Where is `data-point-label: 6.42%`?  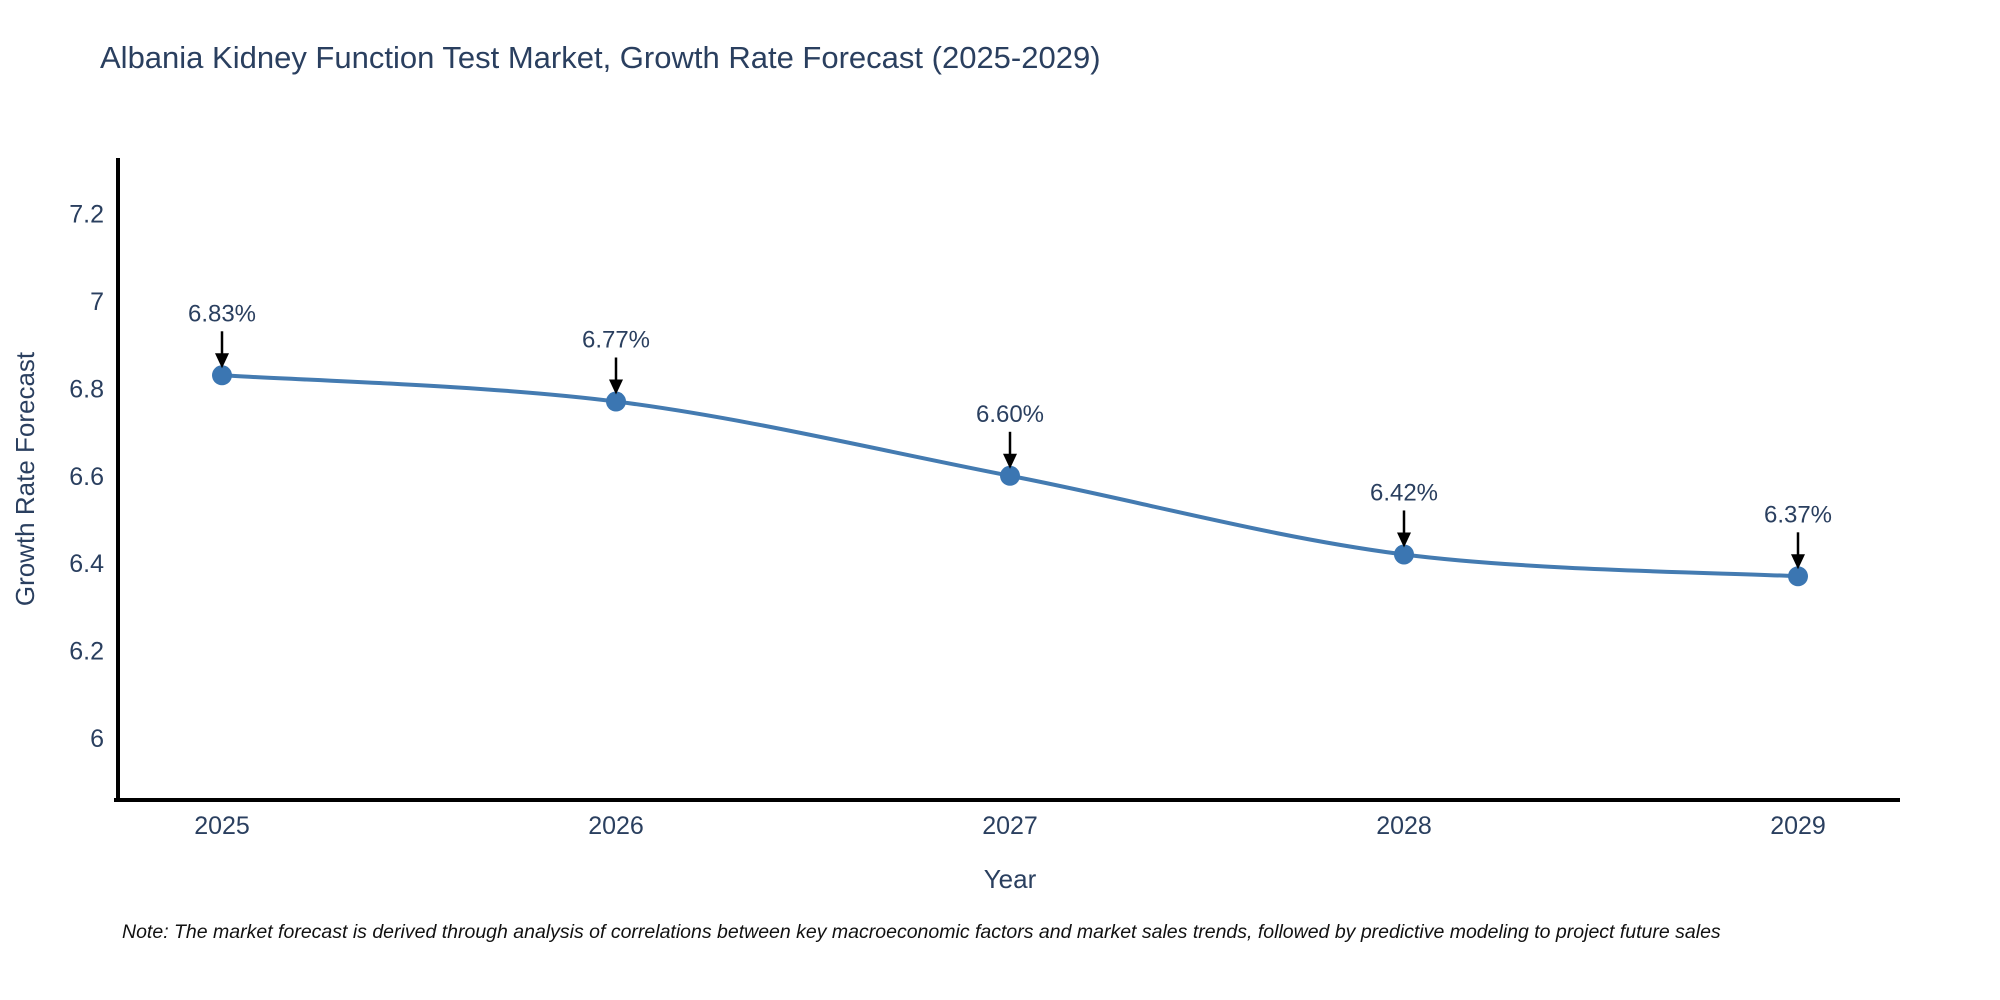
data-point-label: 6.42% is located at coordinates (1404, 492).